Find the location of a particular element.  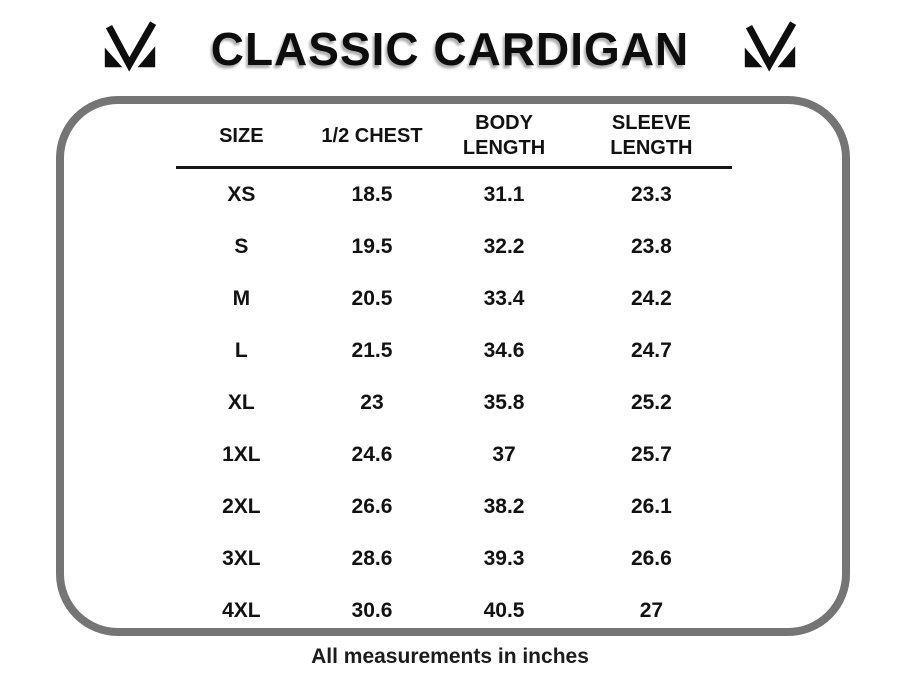

body-length-cell: 38.2 is located at coordinates (504, 506).